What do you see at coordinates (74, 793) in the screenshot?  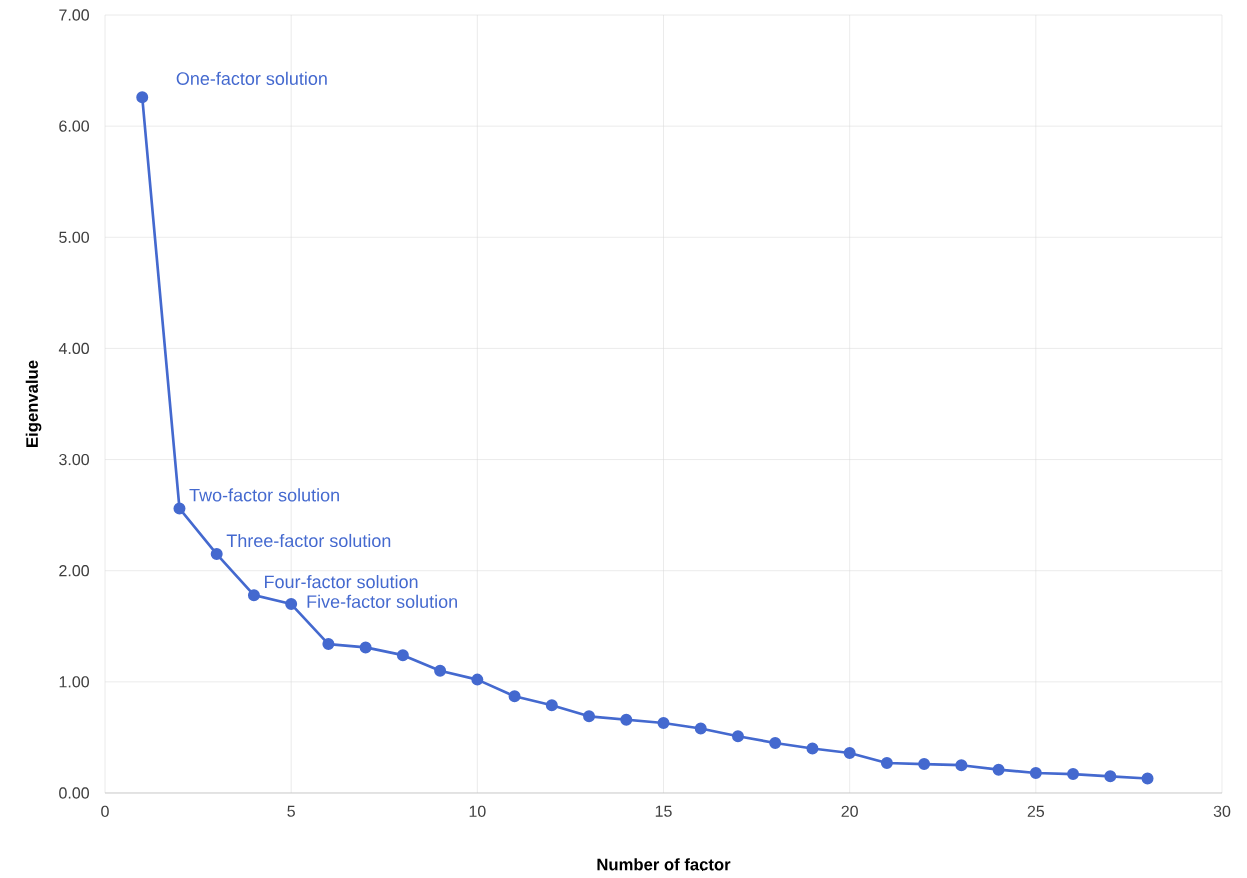 I see `y-tick-label: 0.00` at bounding box center [74, 793].